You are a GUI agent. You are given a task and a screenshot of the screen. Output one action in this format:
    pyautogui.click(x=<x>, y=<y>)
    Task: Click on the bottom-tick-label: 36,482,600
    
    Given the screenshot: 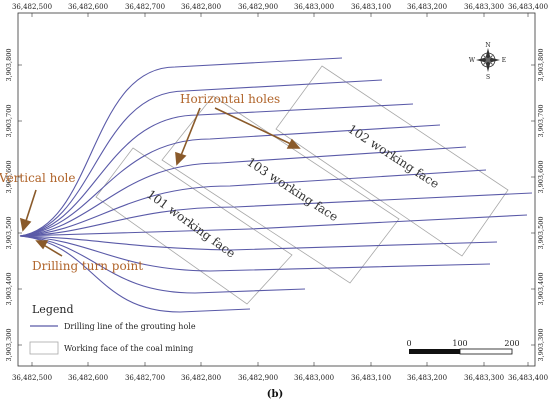 What is the action you would take?
    pyautogui.click(x=88, y=378)
    